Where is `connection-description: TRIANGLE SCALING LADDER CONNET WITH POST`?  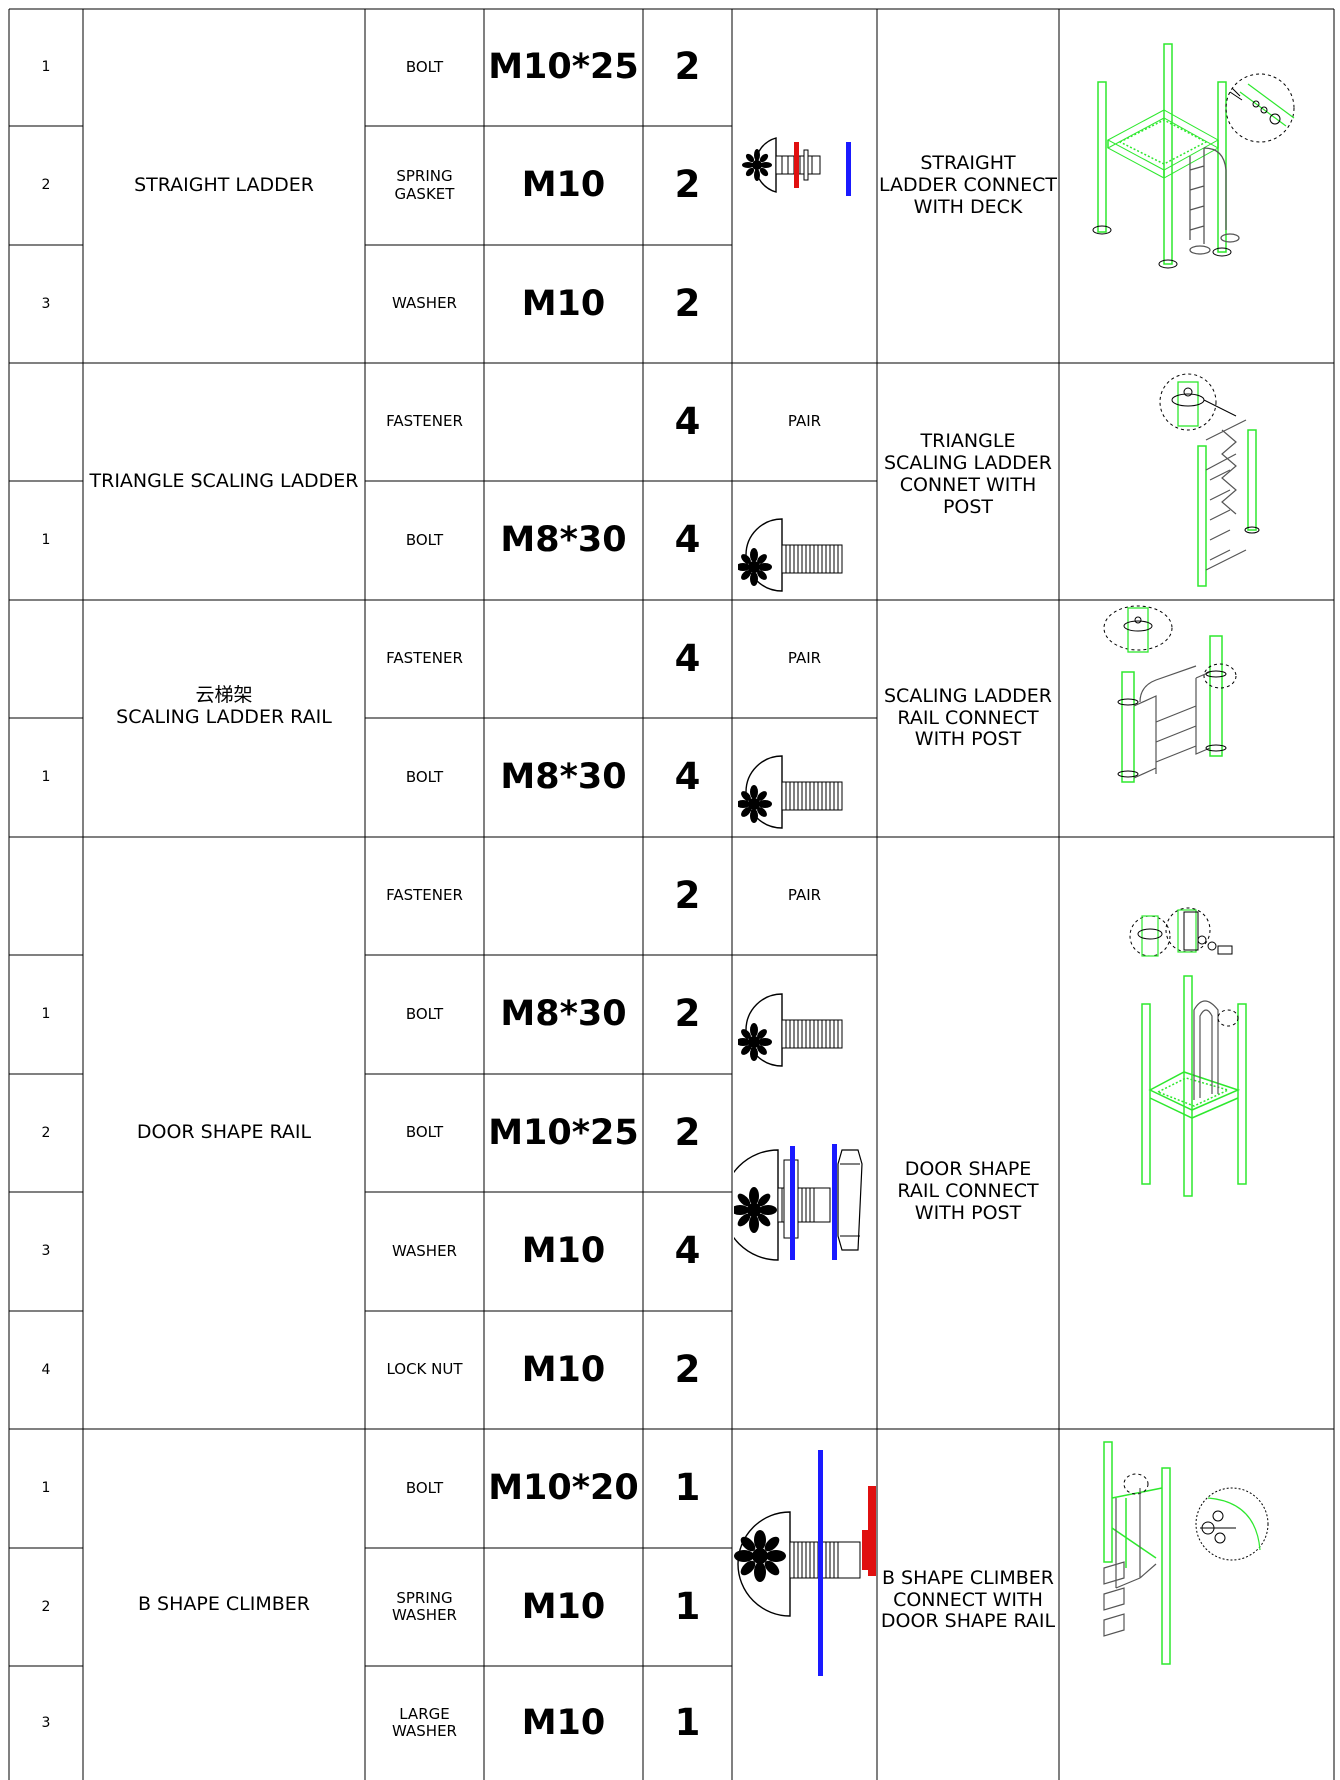 connection-description: TRIANGLE SCALING LADDER CONNET WITH POST is located at coordinates (968, 474).